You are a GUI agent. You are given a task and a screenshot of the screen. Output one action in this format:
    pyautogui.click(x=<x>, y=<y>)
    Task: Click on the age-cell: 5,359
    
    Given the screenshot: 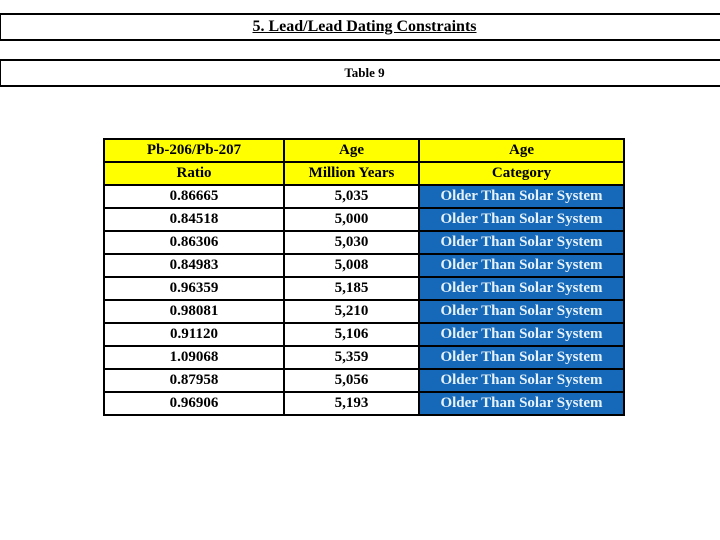 What is the action you would take?
    pyautogui.click(x=351, y=357)
    